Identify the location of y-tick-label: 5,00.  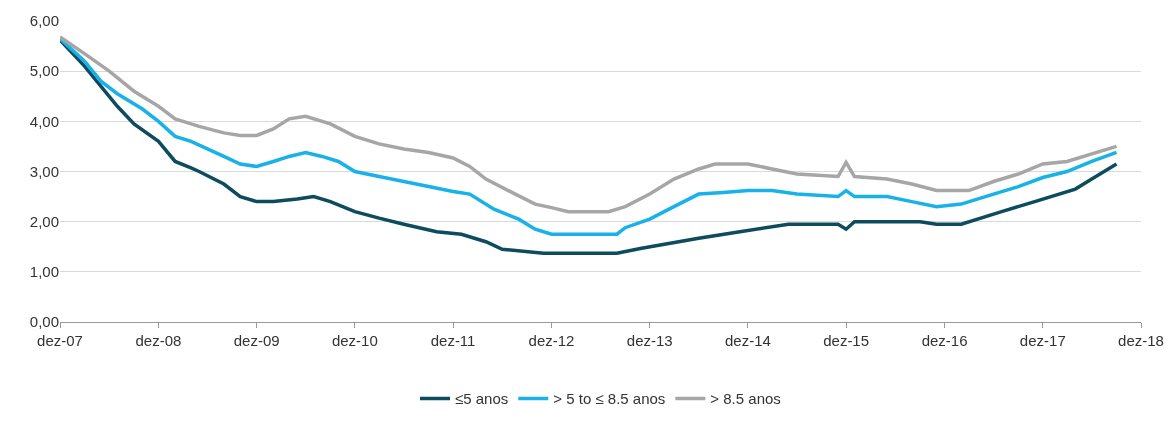
(44, 71).